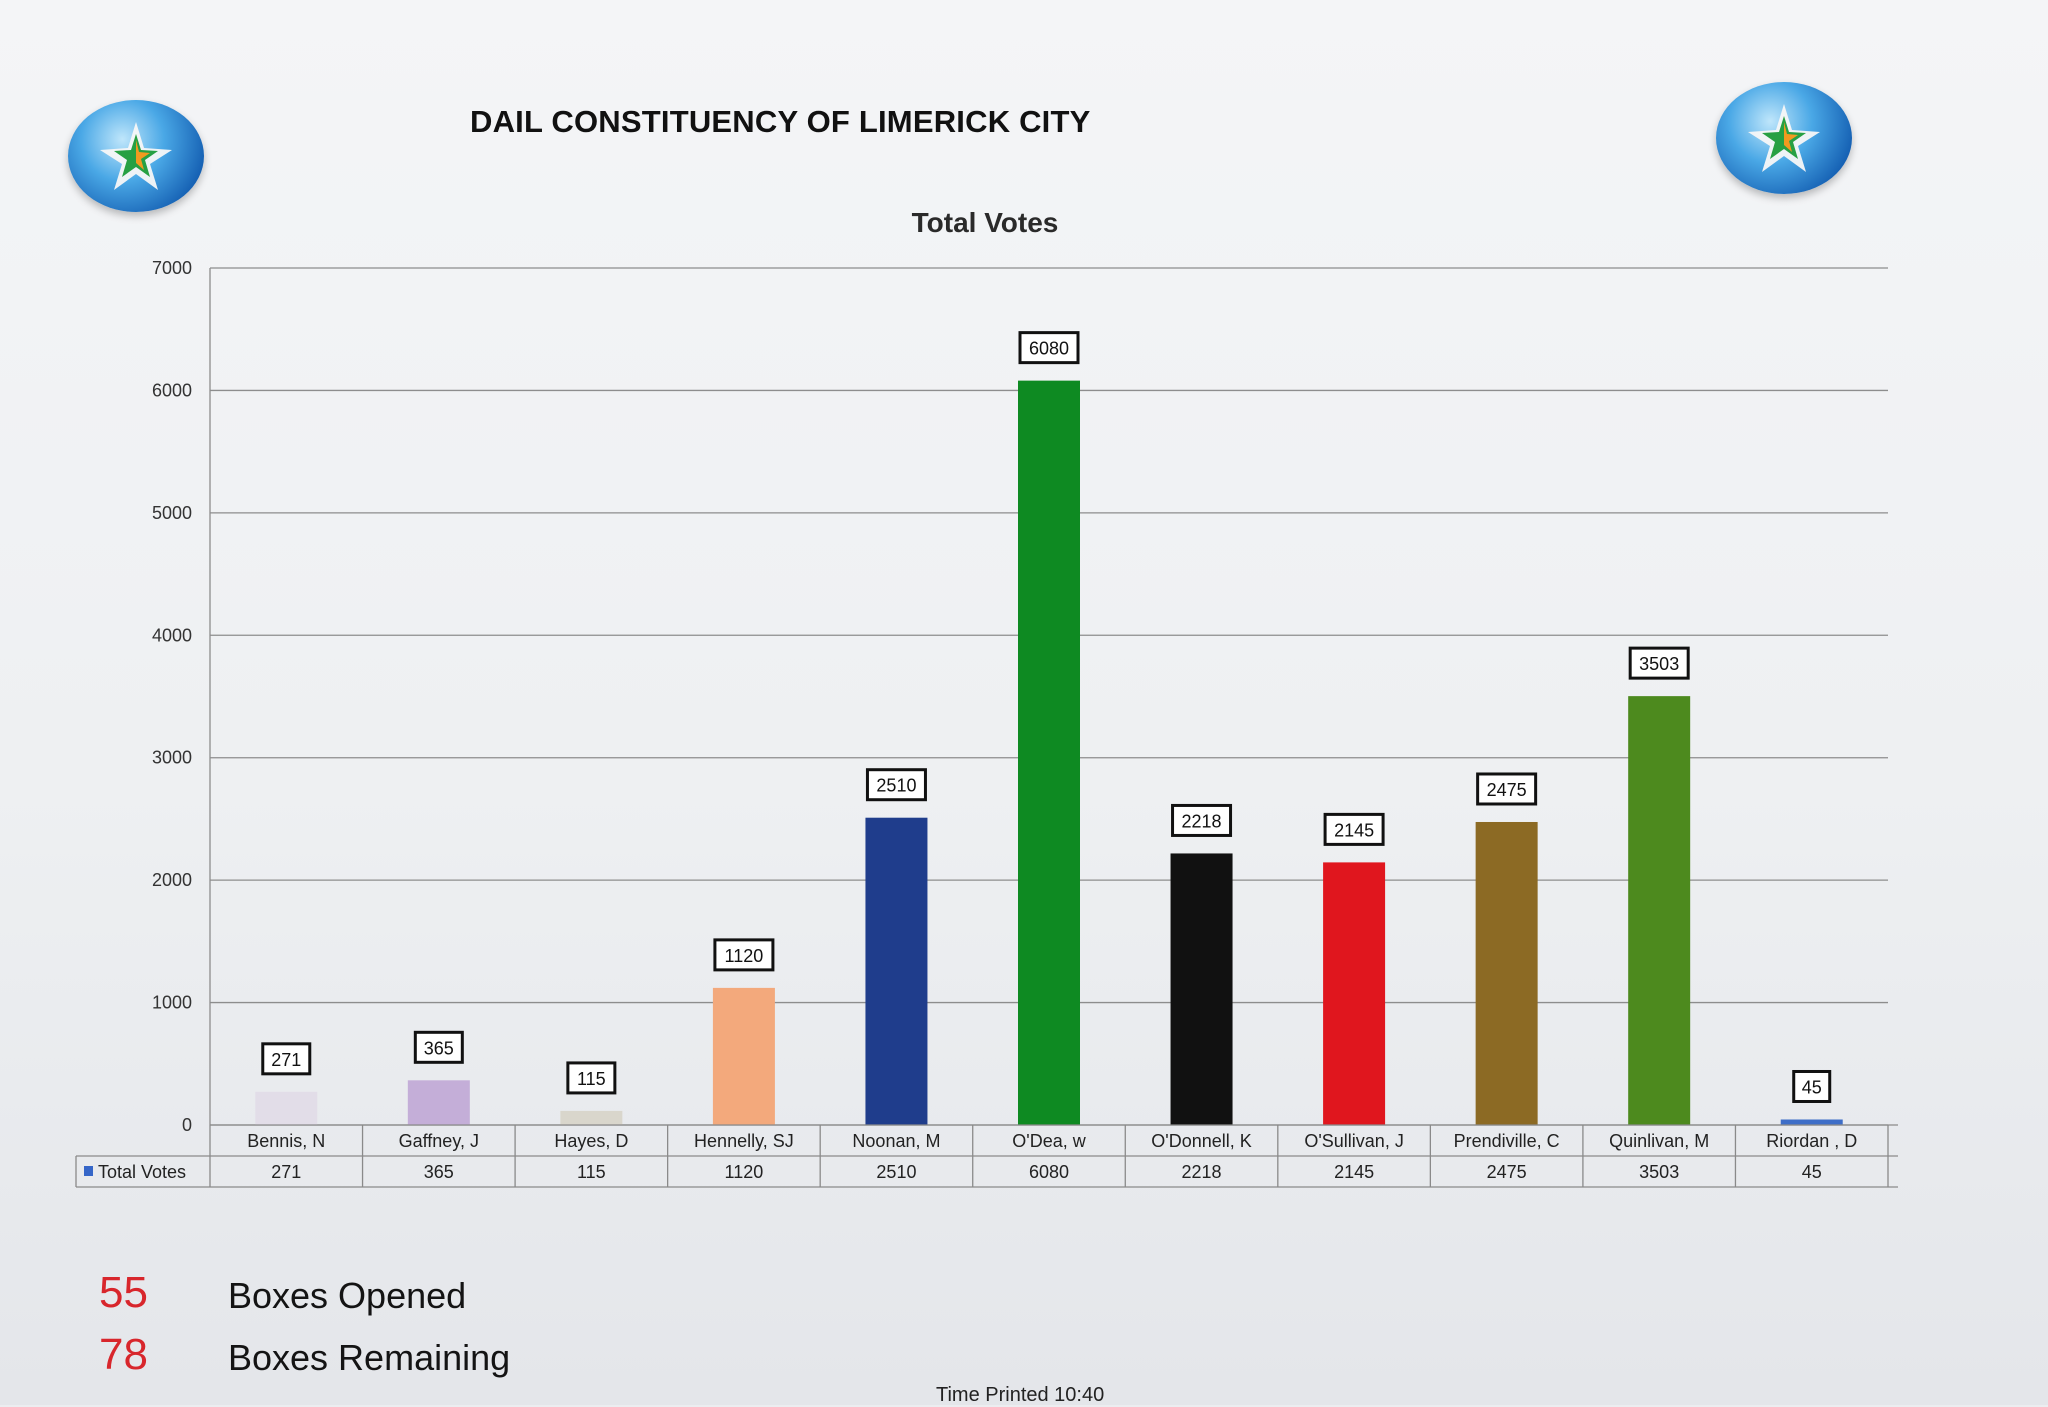 Image resolution: width=2048 pixels, height=1407 pixels. What do you see at coordinates (1354, 1172) in the screenshot?
I see `table-value: 2145` at bounding box center [1354, 1172].